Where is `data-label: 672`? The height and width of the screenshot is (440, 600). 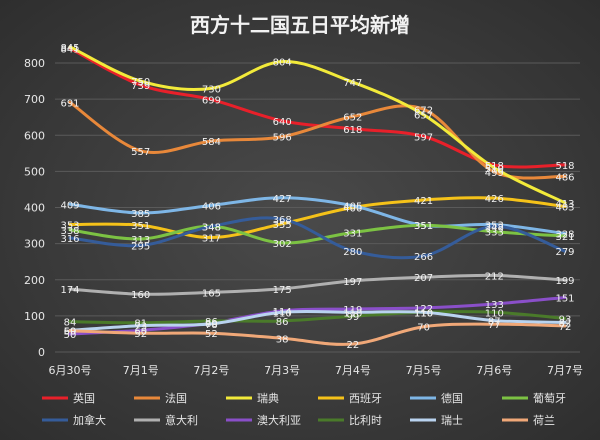
data-label: 672 is located at coordinates (423, 110).